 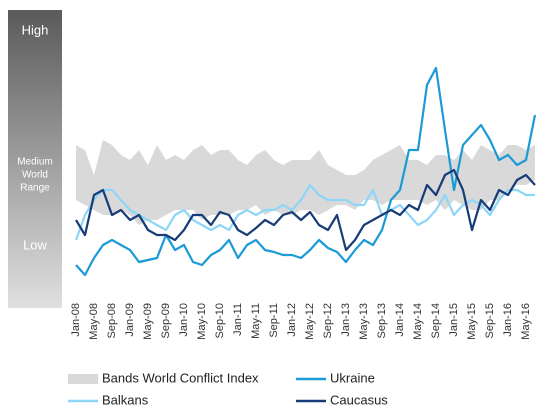 I want to click on x-tick-label: Jan-12, so click(x=292, y=320).